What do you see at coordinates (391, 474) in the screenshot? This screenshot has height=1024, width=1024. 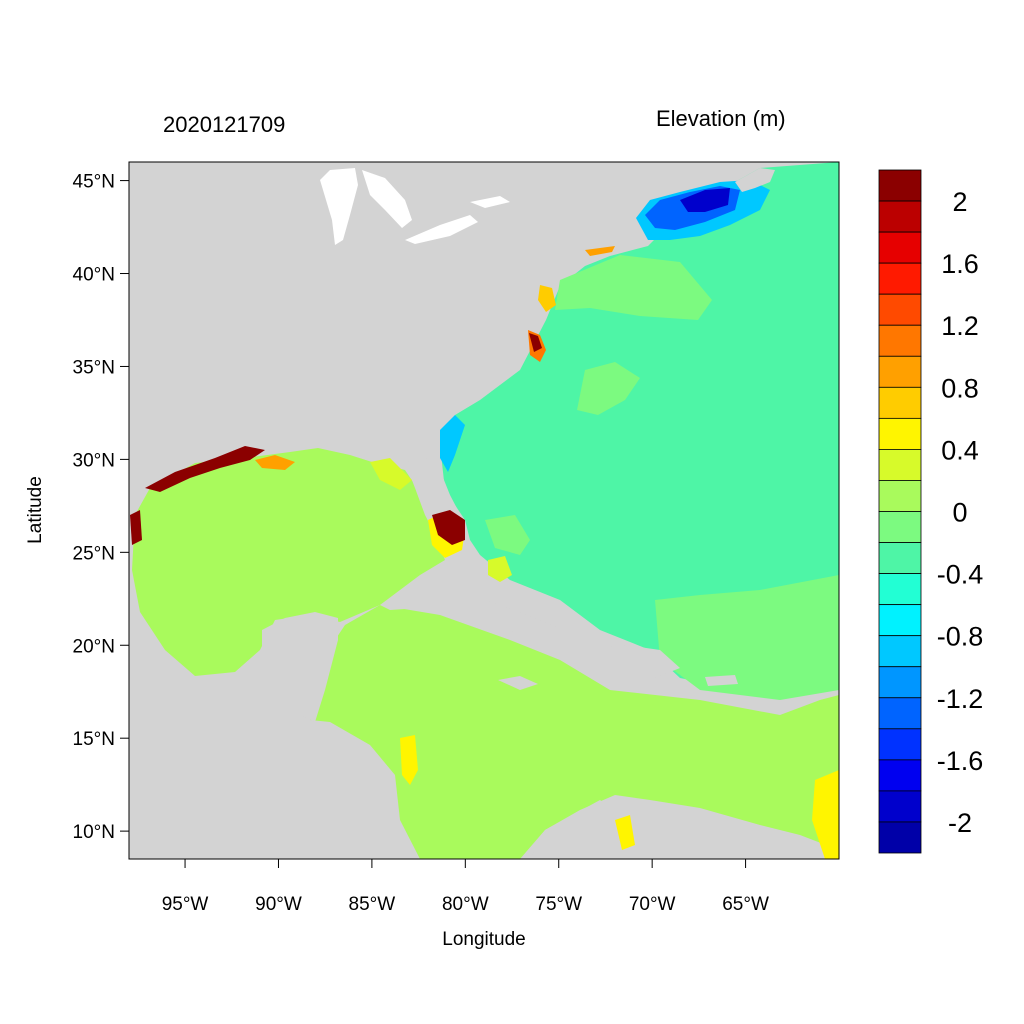 I see `florida-panhandle-surge` at bounding box center [391, 474].